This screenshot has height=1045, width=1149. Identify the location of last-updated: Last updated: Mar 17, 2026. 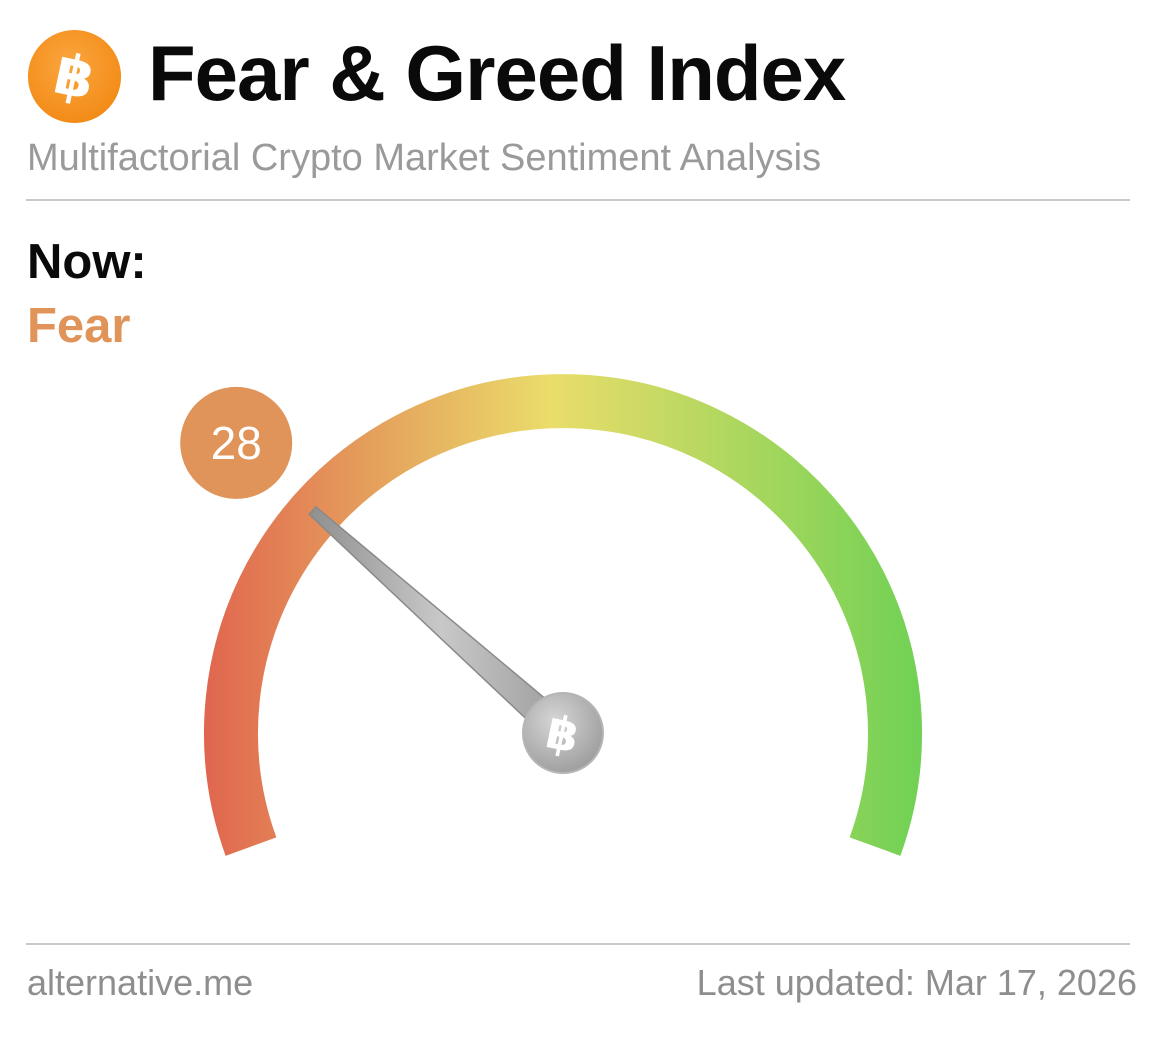
(916, 982).